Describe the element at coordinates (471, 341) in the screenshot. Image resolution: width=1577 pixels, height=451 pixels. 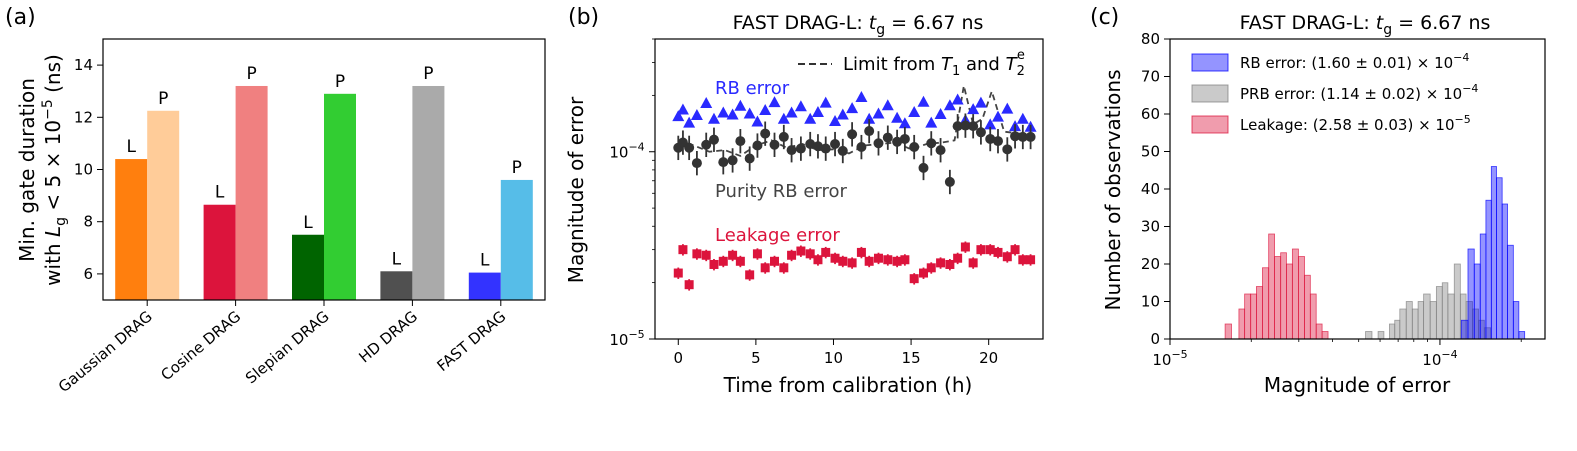
I see `x-tick-label: FAST DRAG` at that location.